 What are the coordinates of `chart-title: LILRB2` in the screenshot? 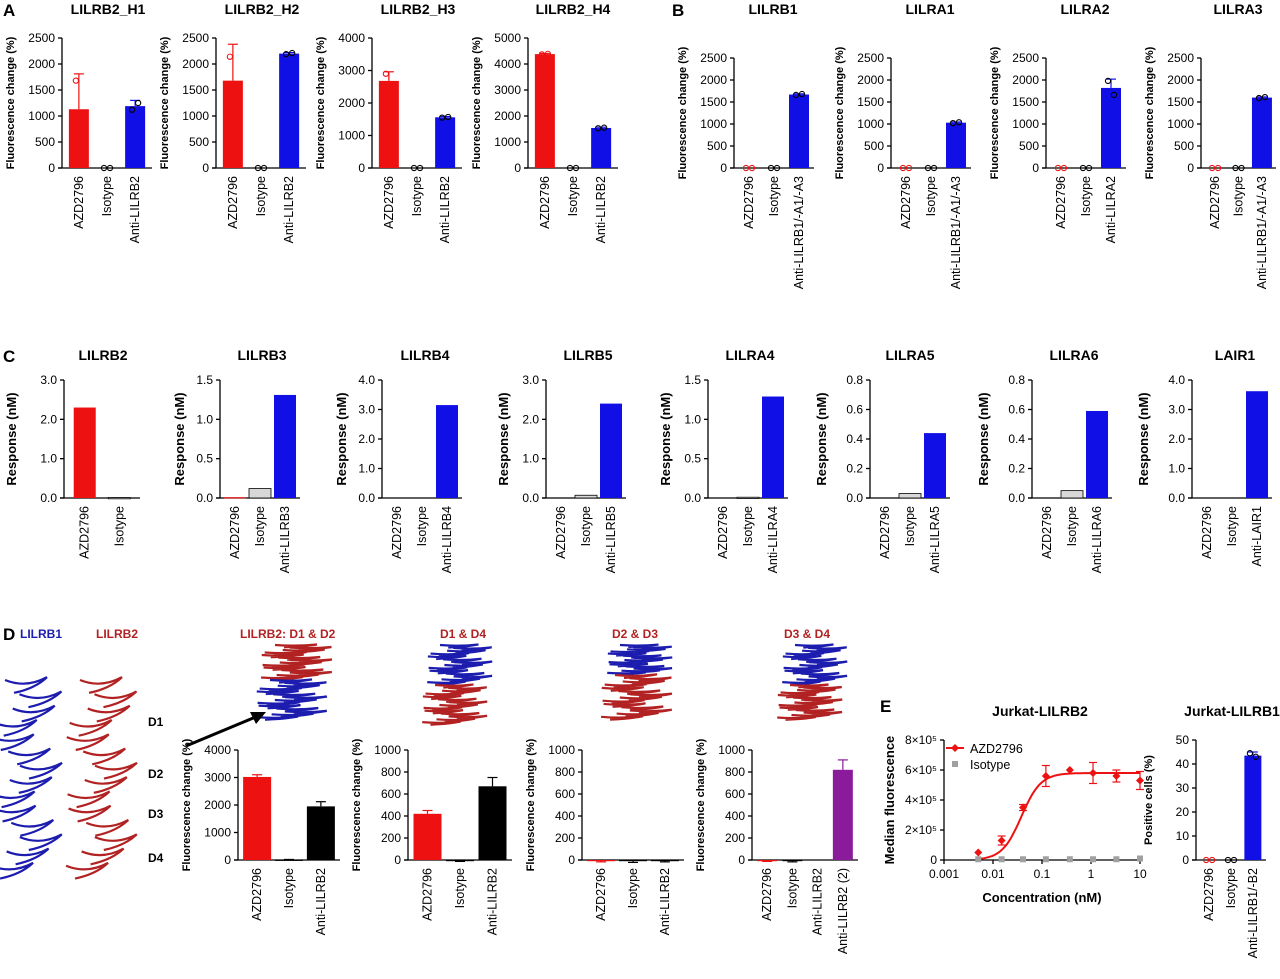 It's located at (103, 355).